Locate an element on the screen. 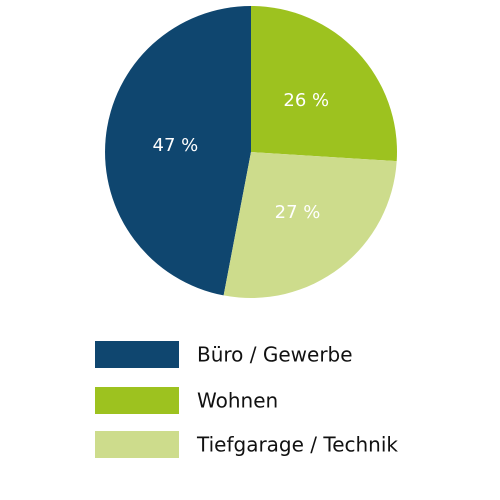 The height and width of the screenshot is (500, 500). legend-swatch-wohnen is located at coordinates (137, 400).